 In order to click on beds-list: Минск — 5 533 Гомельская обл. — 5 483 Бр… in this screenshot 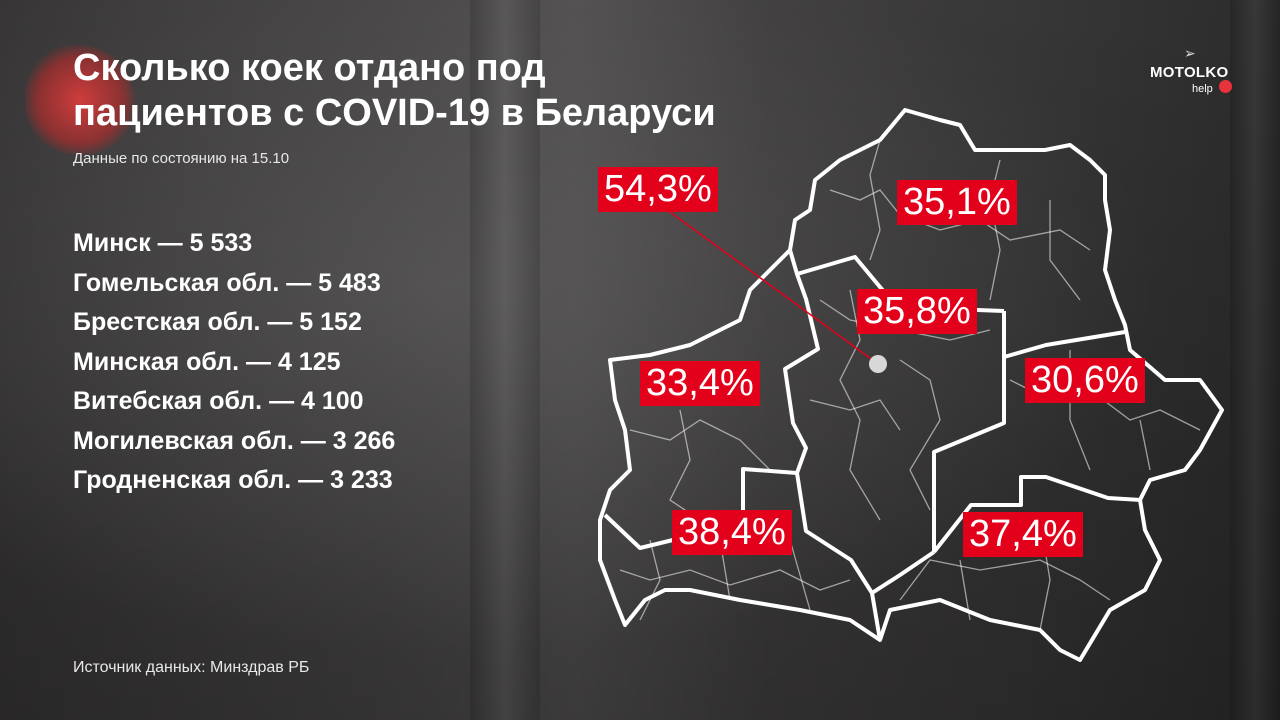, I will do `click(234, 362)`.